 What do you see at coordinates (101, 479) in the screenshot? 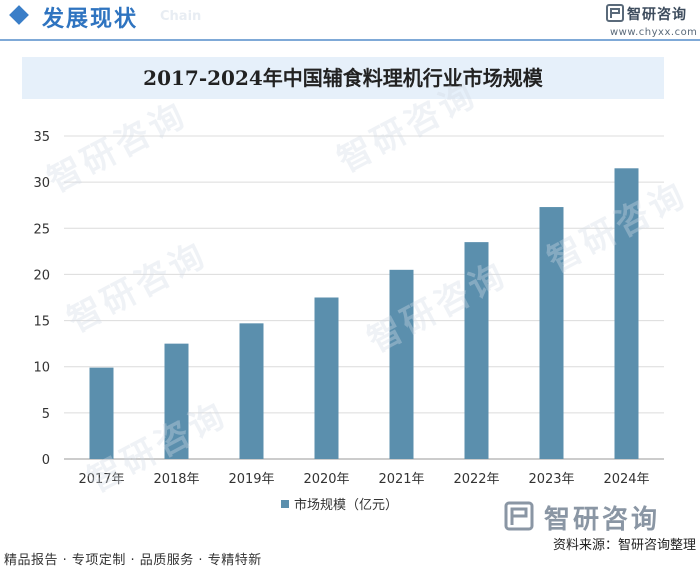
I see `x-tick-label: 2017年` at bounding box center [101, 479].